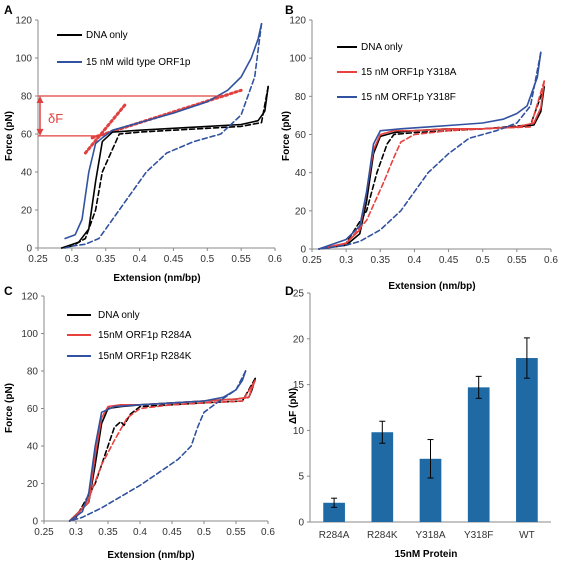 The height and width of the screenshot is (565, 561). What do you see at coordinates (156, 278) in the screenshot?
I see `panel-a-x-axis-label: Extension (nm/bp)` at bounding box center [156, 278].